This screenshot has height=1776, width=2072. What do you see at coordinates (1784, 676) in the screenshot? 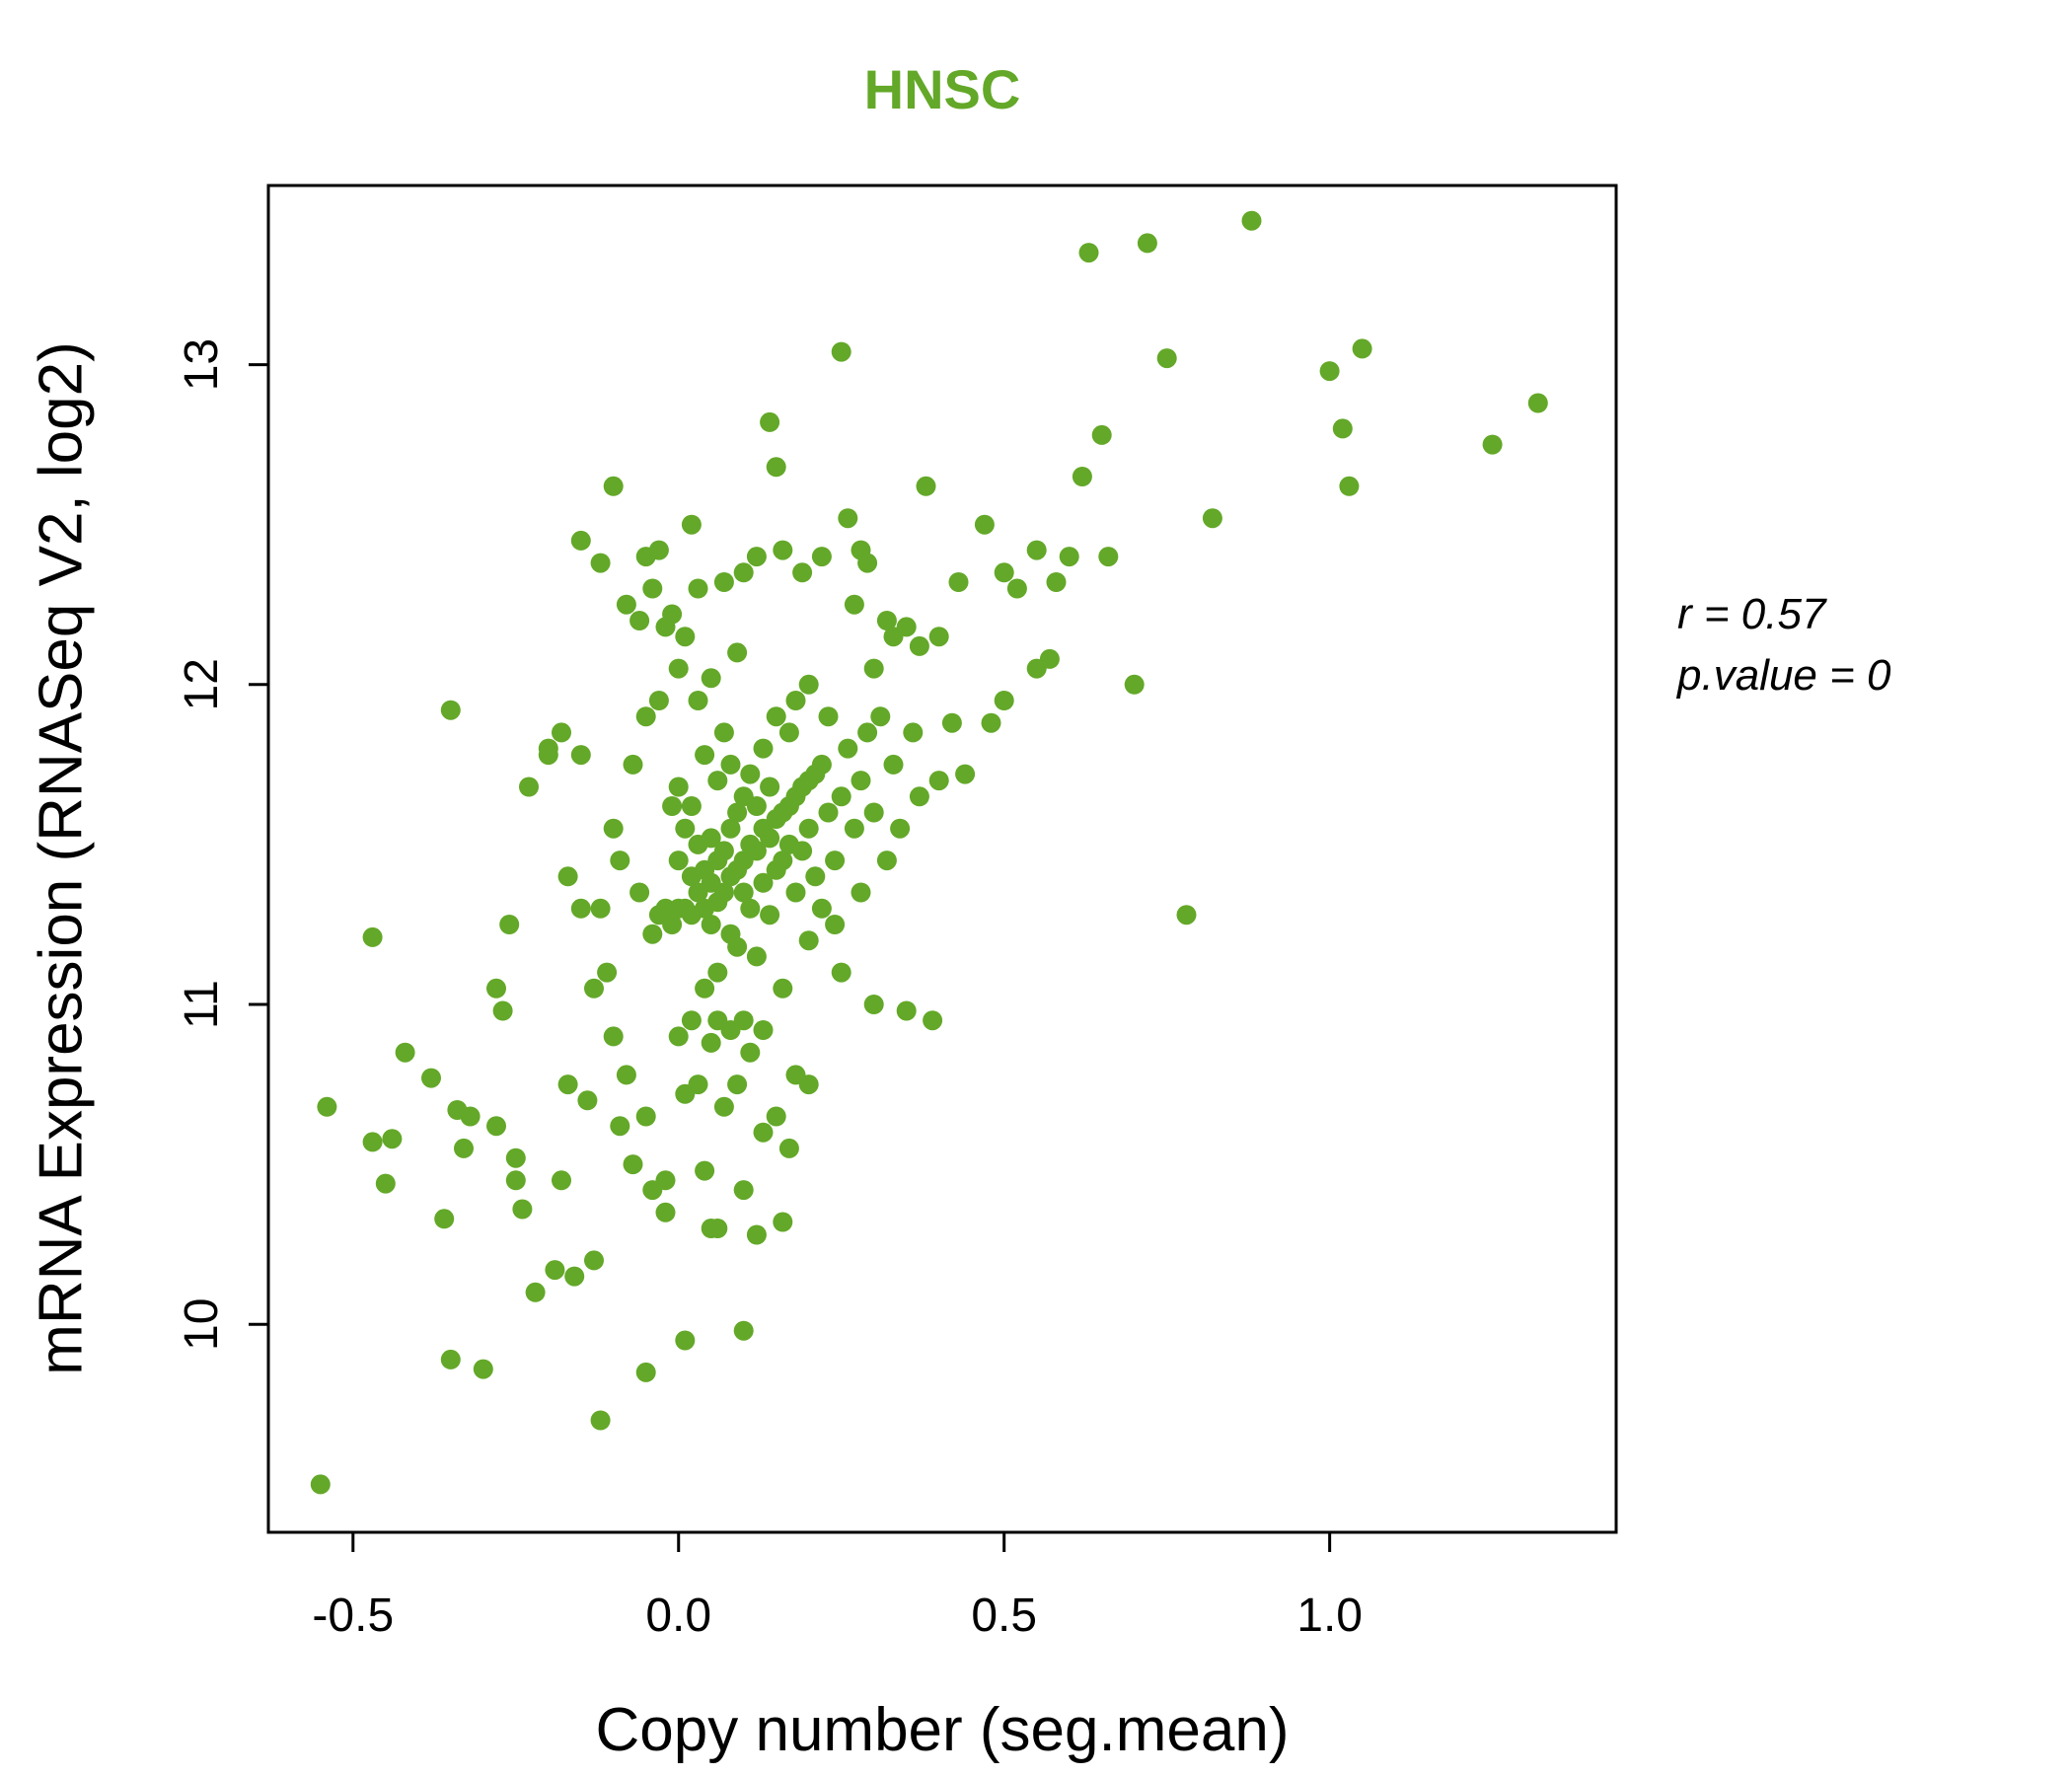
I see `p-value-text: p.value = 0` at bounding box center [1784, 676].